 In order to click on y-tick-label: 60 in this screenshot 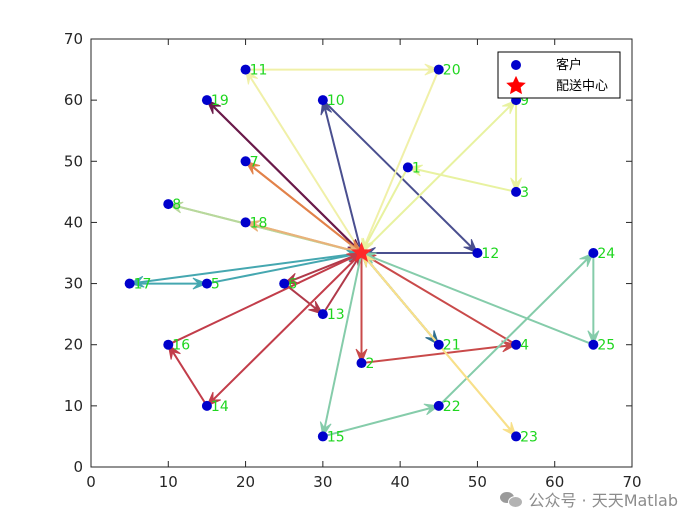, I will do `click(73, 100)`.